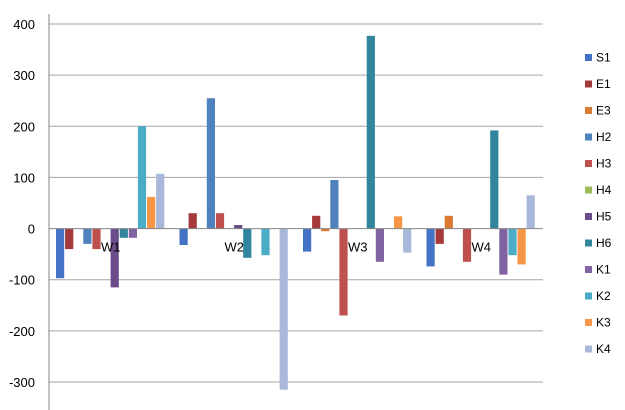 The height and width of the screenshot is (410, 625). I want to click on legend-label-H6: H6, so click(604, 243).